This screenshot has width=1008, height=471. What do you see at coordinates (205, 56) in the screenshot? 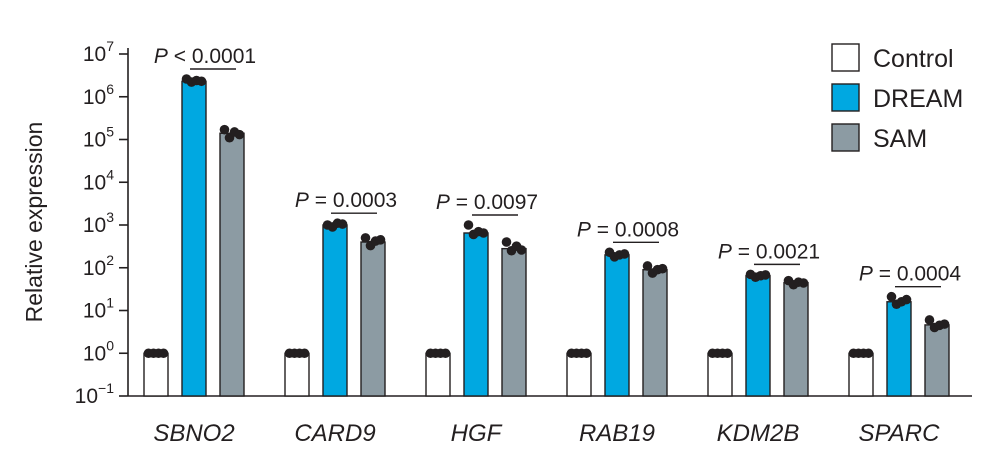
I see `p-value-label: P < 0.0001` at bounding box center [205, 56].